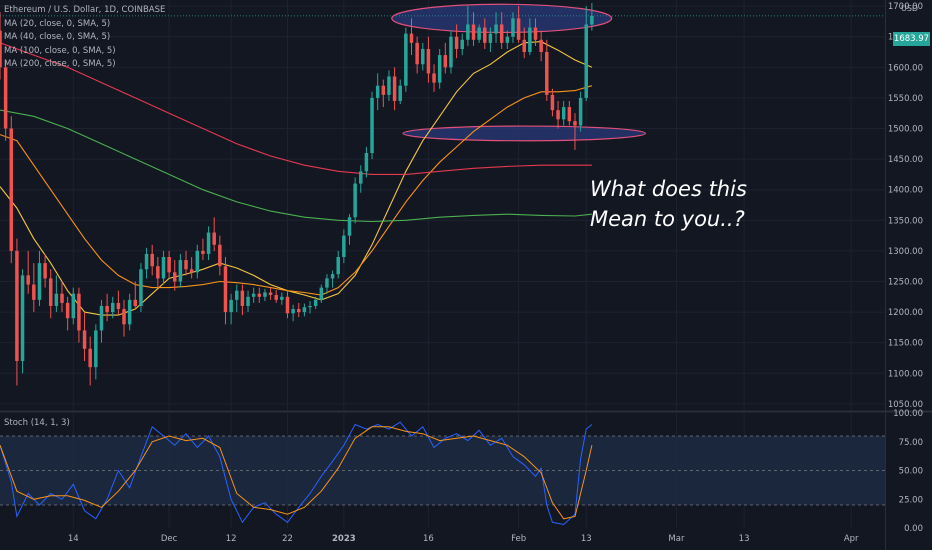 The width and height of the screenshot is (932, 550). What do you see at coordinates (905, 68) in the screenshot?
I see `y-tick-label: 1600.00` at bounding box center [905, 68].